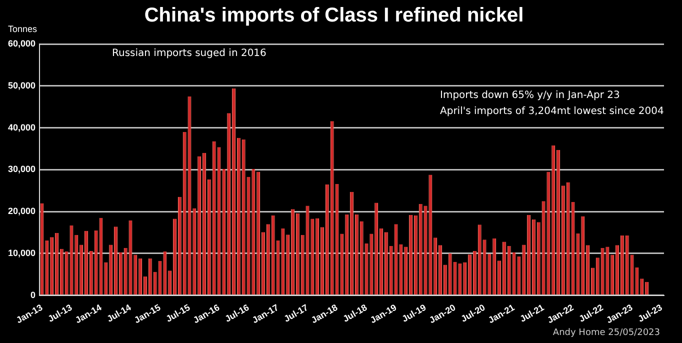 Image resolution: width=682 pixels, height=343 pixels. I want to click on text: Andy Home 25/05/2023, so click(606, 333).